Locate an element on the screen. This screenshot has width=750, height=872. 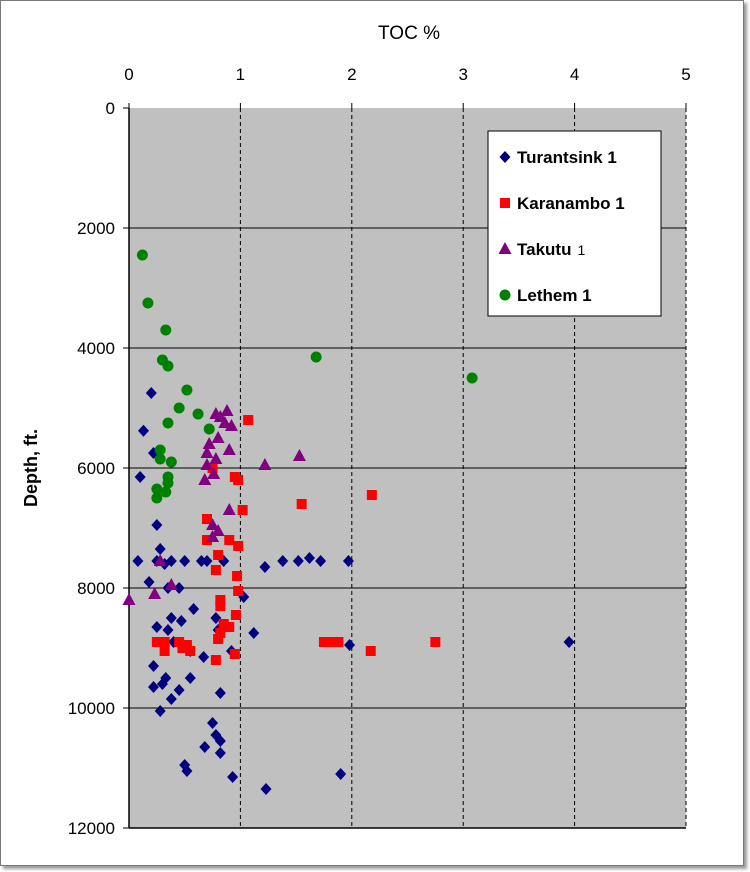
legend-marker-square is located at coordinates (505, 203).